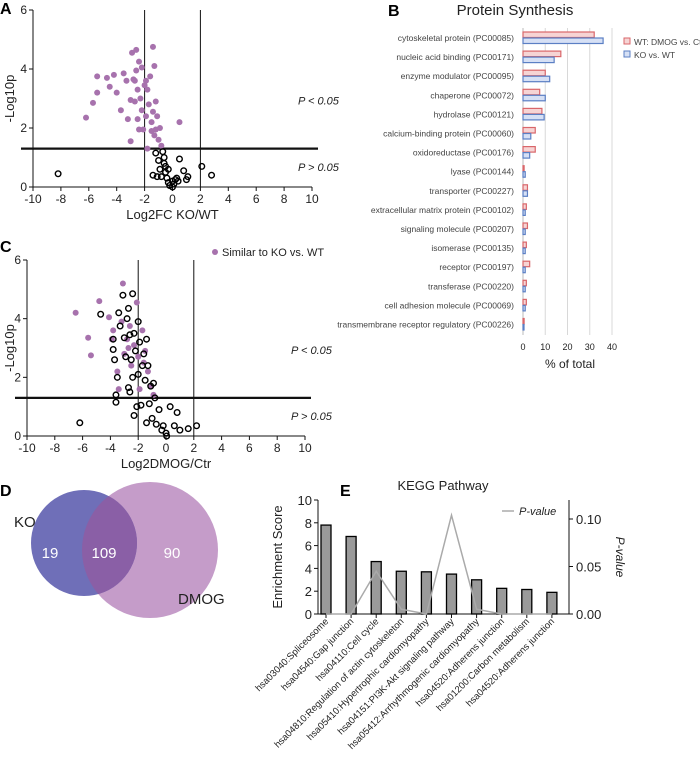 Image resolution: width=700 pixels, height=764 pixels. Describe the element at coordinates (588, 519) in the screenshot. I see `y2-tick-label: 0.10` at that location.